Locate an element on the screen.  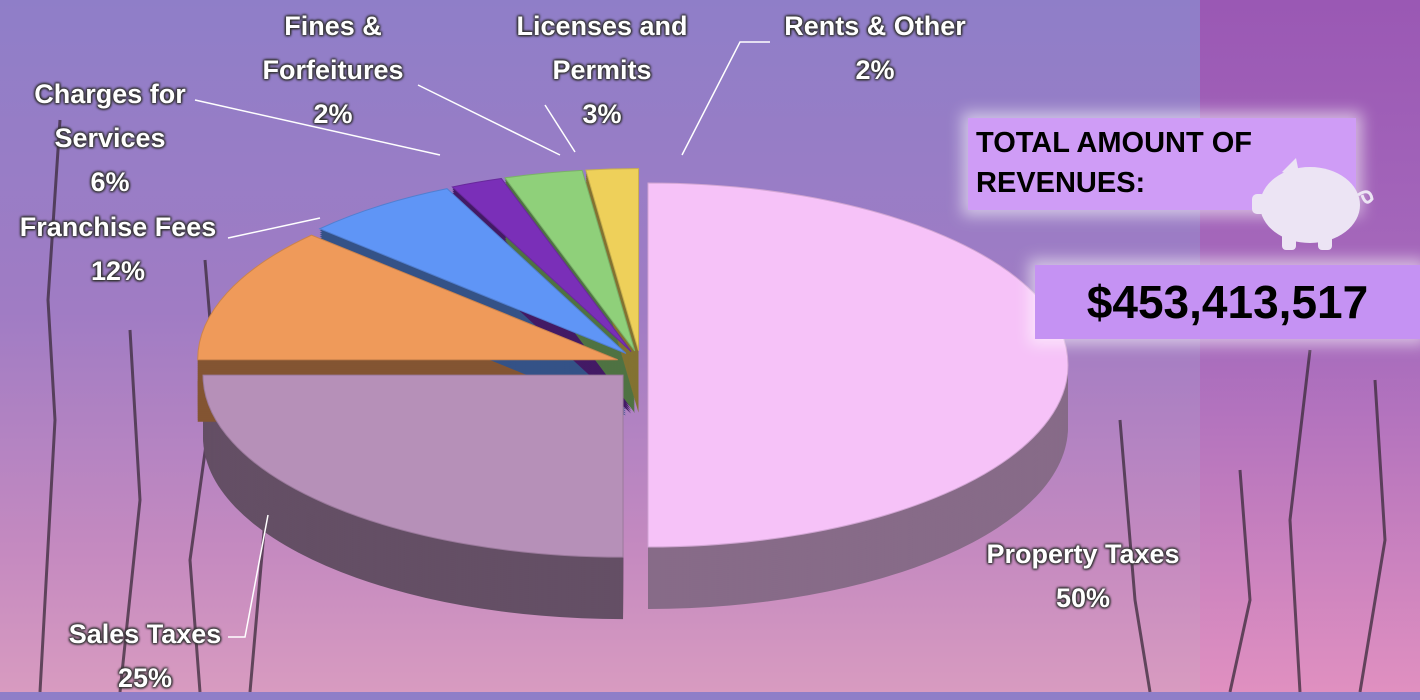
slice-label: Charges for Services 6% is located at coordinates (110, 138).